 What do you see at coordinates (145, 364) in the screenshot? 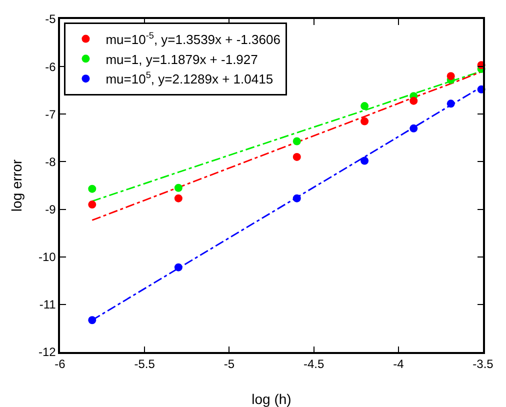
I see `x-tick-label: -5.5` at bounding box center [145, 364].